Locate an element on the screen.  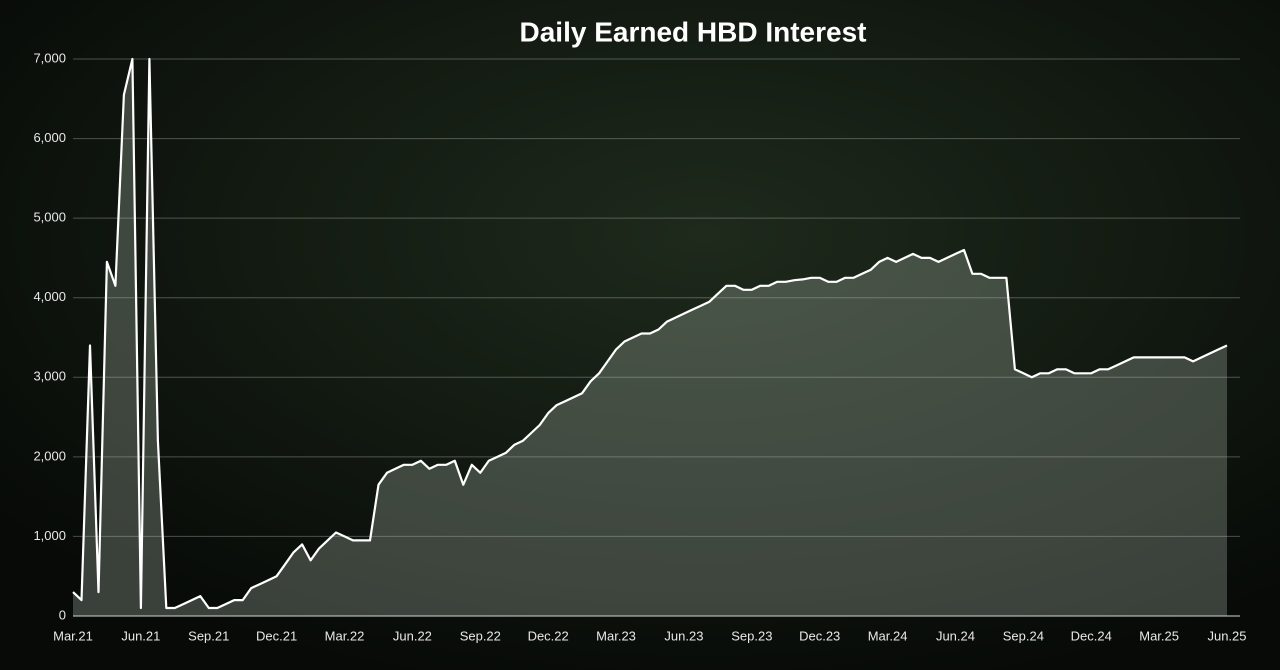
x-tick-label: Jun.22 is located at coordinates (412, 635).